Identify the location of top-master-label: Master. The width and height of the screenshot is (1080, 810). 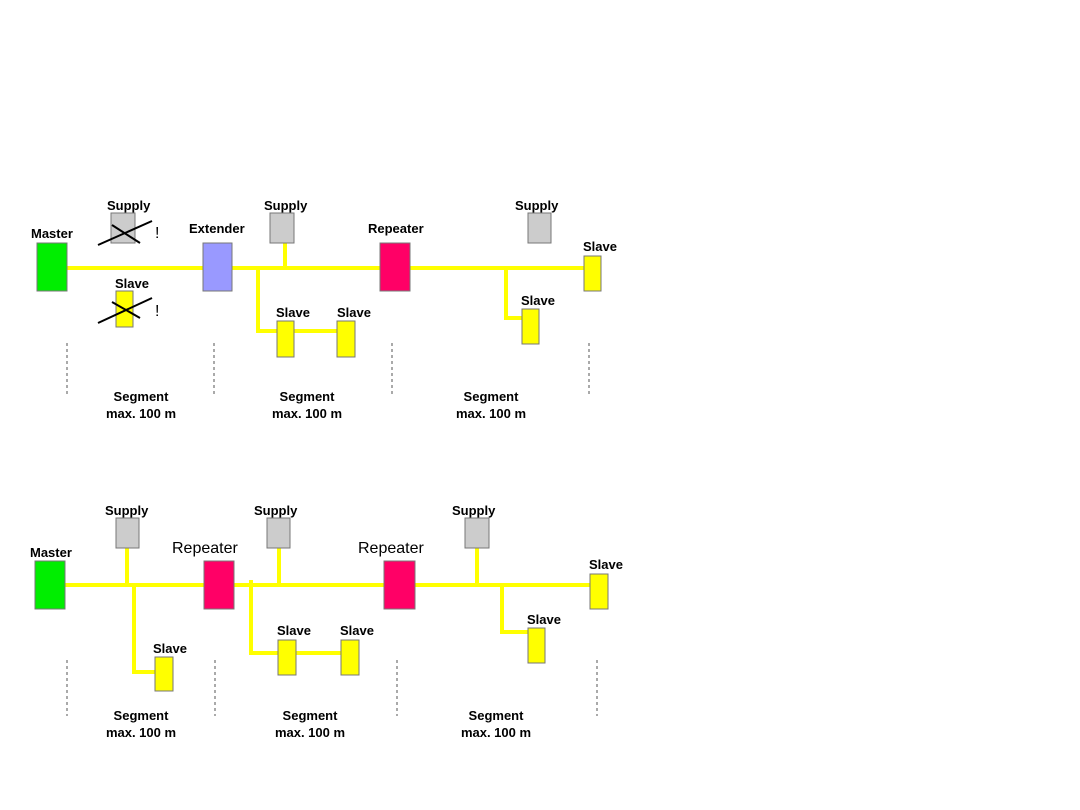
(52, 233).